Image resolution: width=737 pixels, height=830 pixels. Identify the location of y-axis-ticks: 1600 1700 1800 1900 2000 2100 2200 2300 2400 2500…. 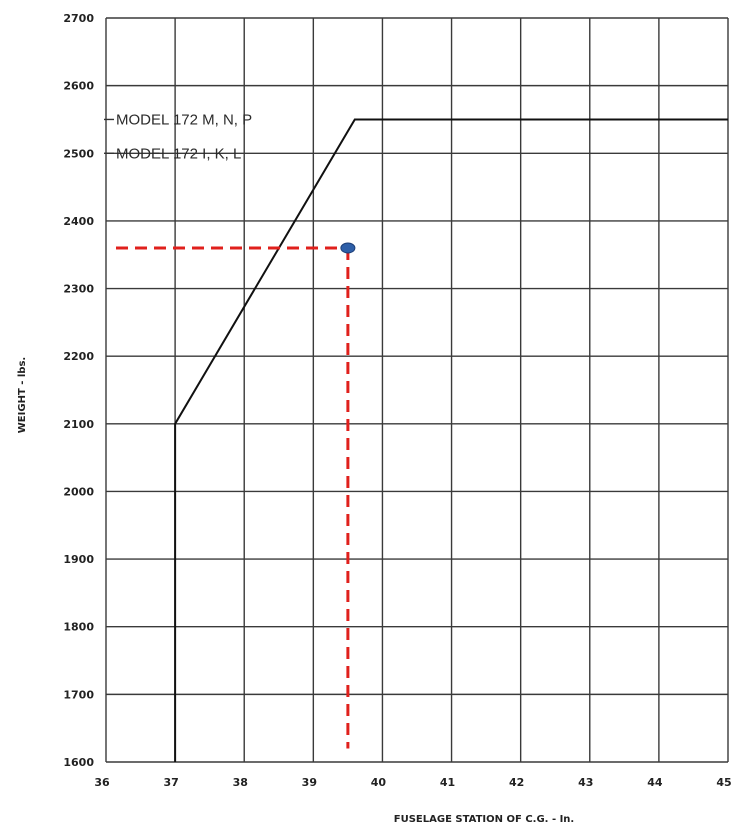
(78, 390).